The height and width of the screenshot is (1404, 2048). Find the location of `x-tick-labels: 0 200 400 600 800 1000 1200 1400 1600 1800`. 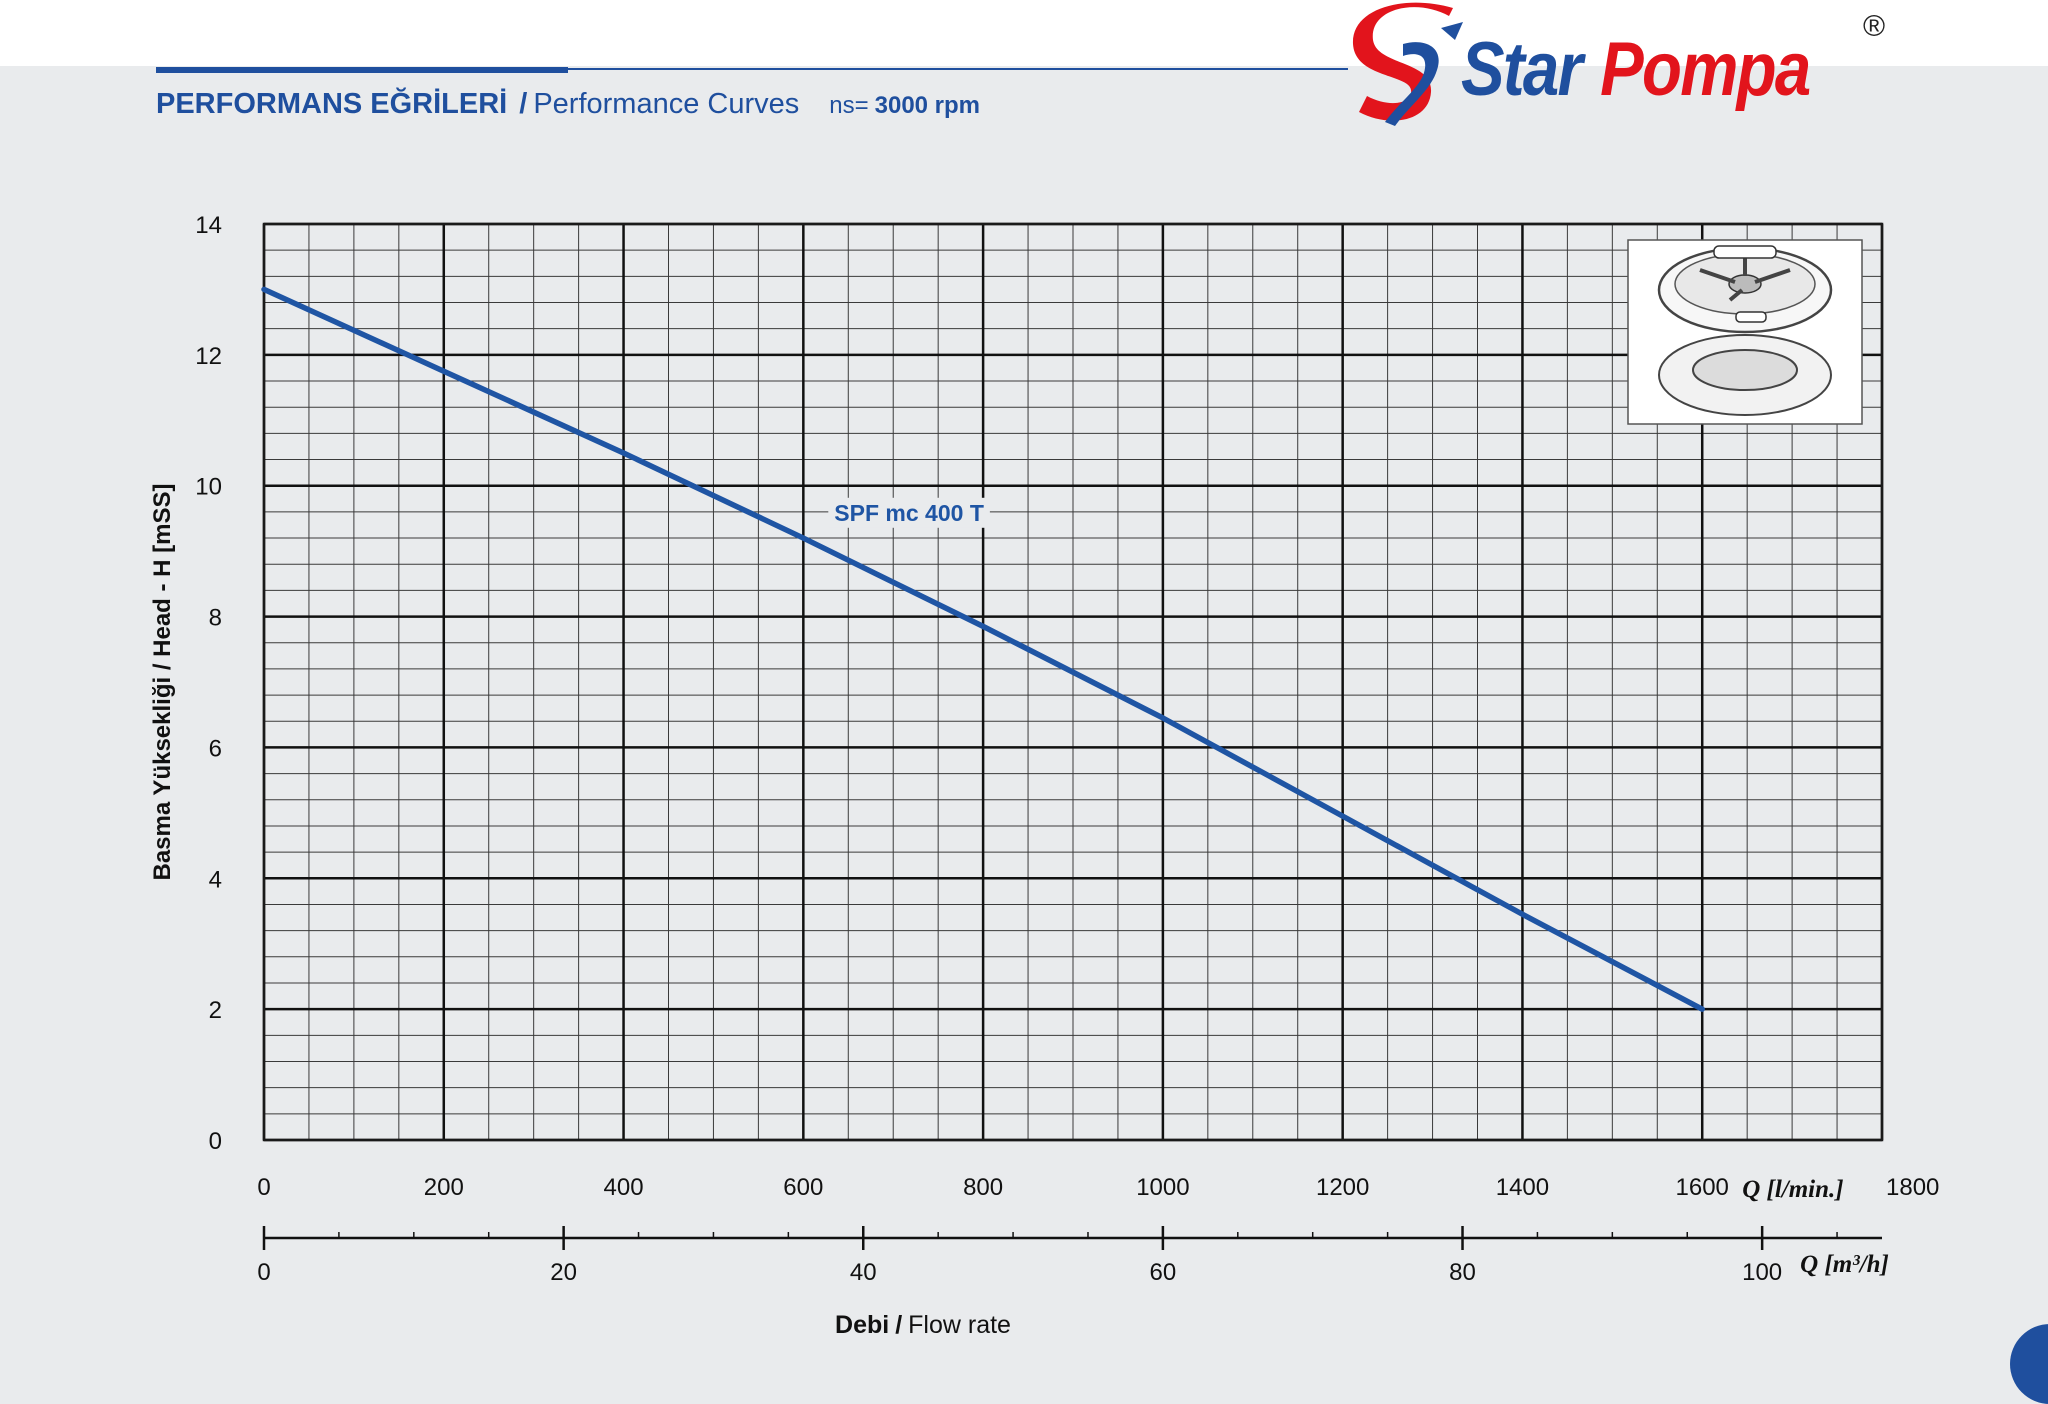

x-tick-labels: 0 200 400 600 800 1000 1200 1400 1600 1800 is located at coordinates (1098, 1187).